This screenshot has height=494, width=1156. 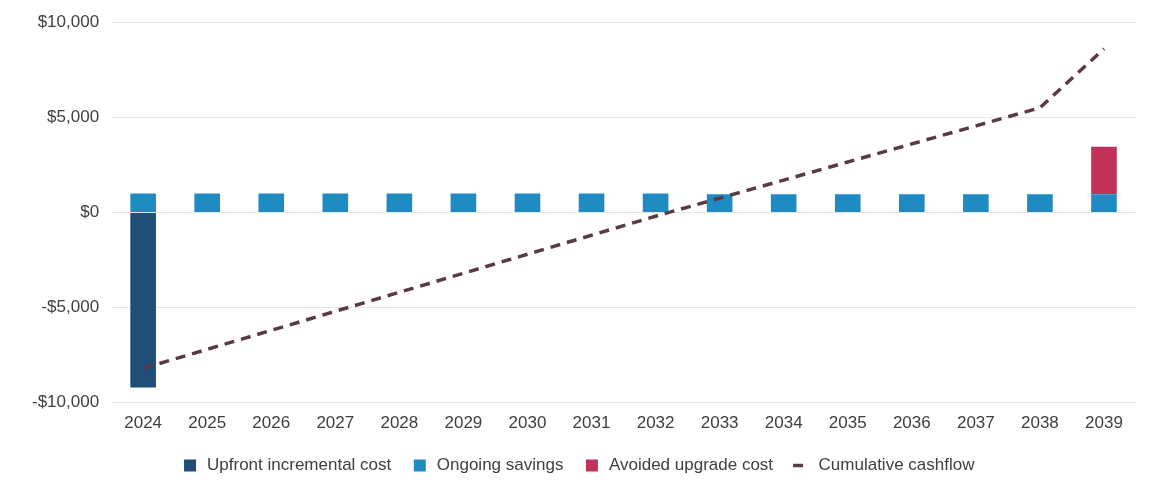 What do you see at coordinates (1104, 423) in the screenshot?
I see `x-tick-label: 2039` at bounding box center [1104, 423].